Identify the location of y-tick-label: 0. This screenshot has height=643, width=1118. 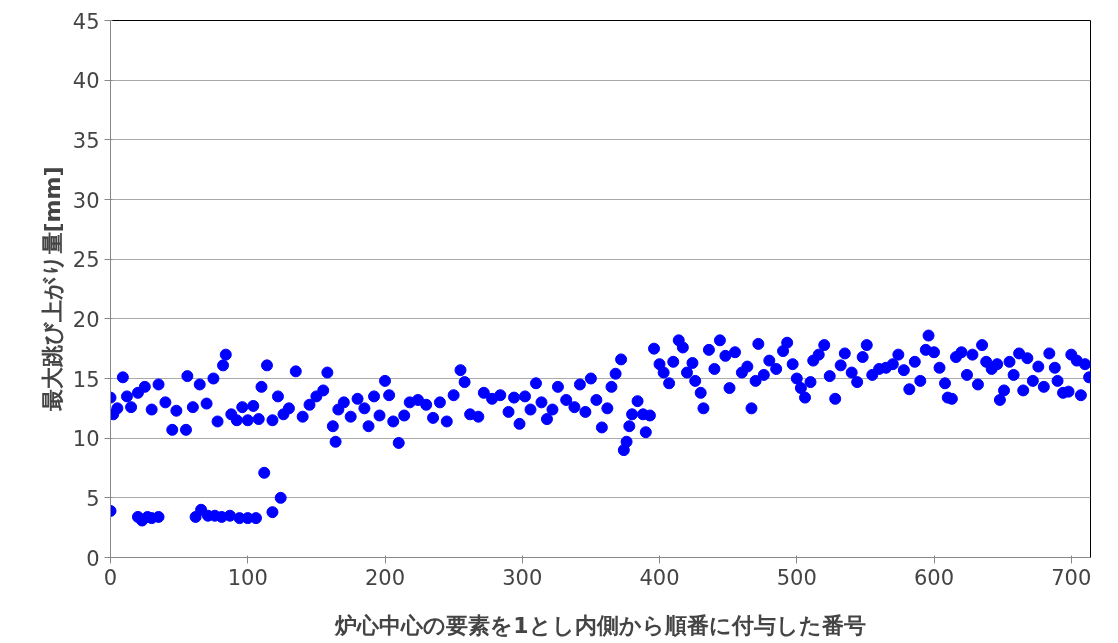
(93, 558).